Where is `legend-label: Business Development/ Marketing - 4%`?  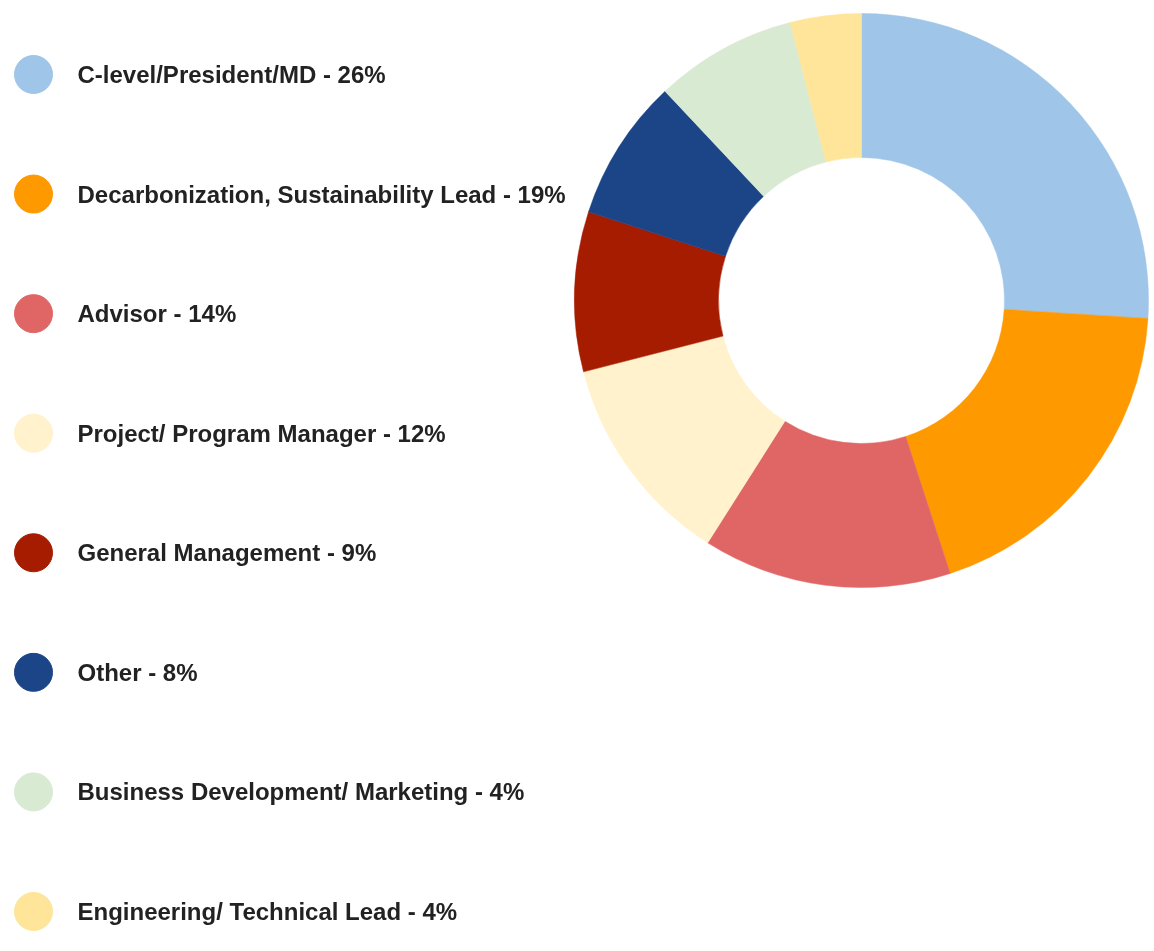 legend-label: Business Development/ Marketing - 4% is located at coordinates (301, 792).